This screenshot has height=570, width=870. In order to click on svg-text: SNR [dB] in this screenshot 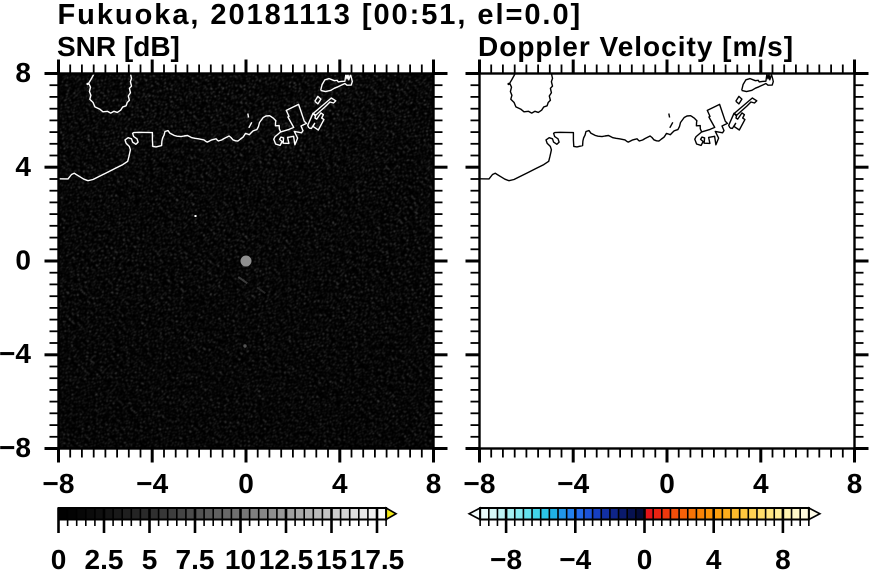, I will do `click(118, 46)`.